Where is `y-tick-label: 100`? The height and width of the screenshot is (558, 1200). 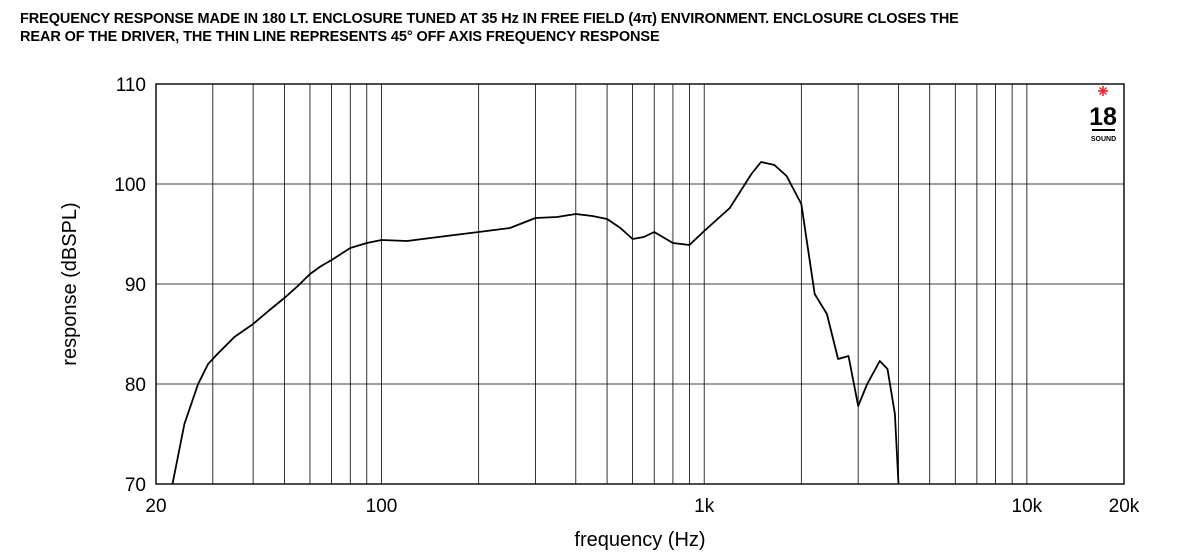
y-tick-label: 100 is located at coordinates (130, 185).